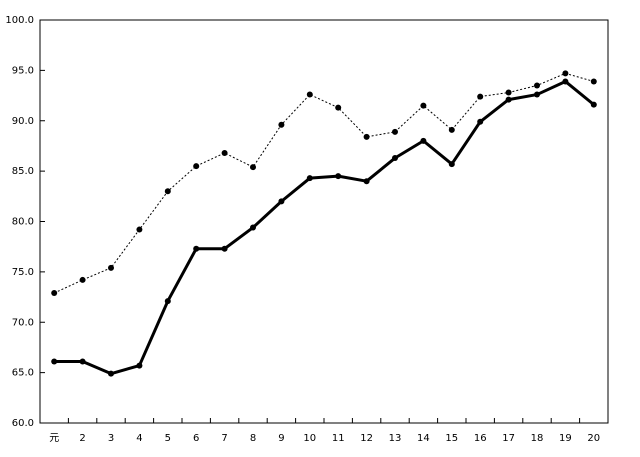 This screenshot has width=640, height=457. I want to click on y-tick-label: 65.0, so click(23, 373).